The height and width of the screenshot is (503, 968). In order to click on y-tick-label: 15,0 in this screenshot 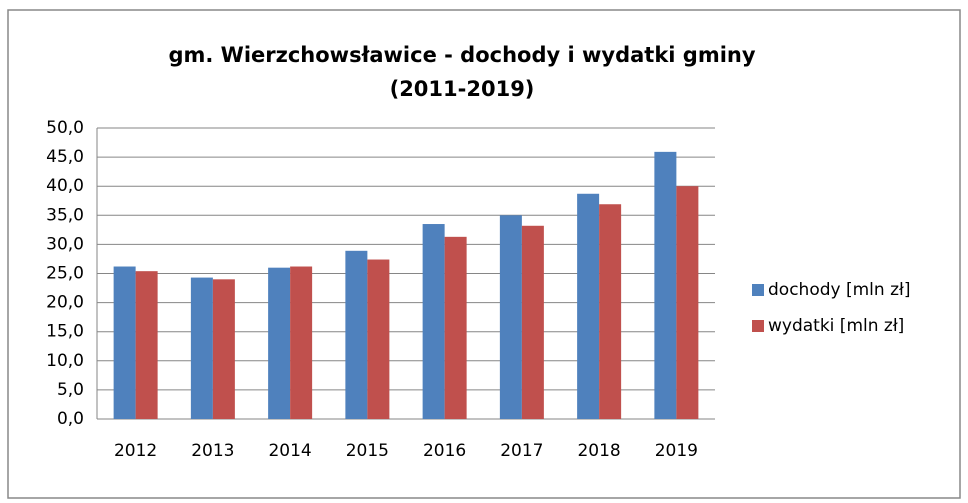, I will do `click(65, 332)`.